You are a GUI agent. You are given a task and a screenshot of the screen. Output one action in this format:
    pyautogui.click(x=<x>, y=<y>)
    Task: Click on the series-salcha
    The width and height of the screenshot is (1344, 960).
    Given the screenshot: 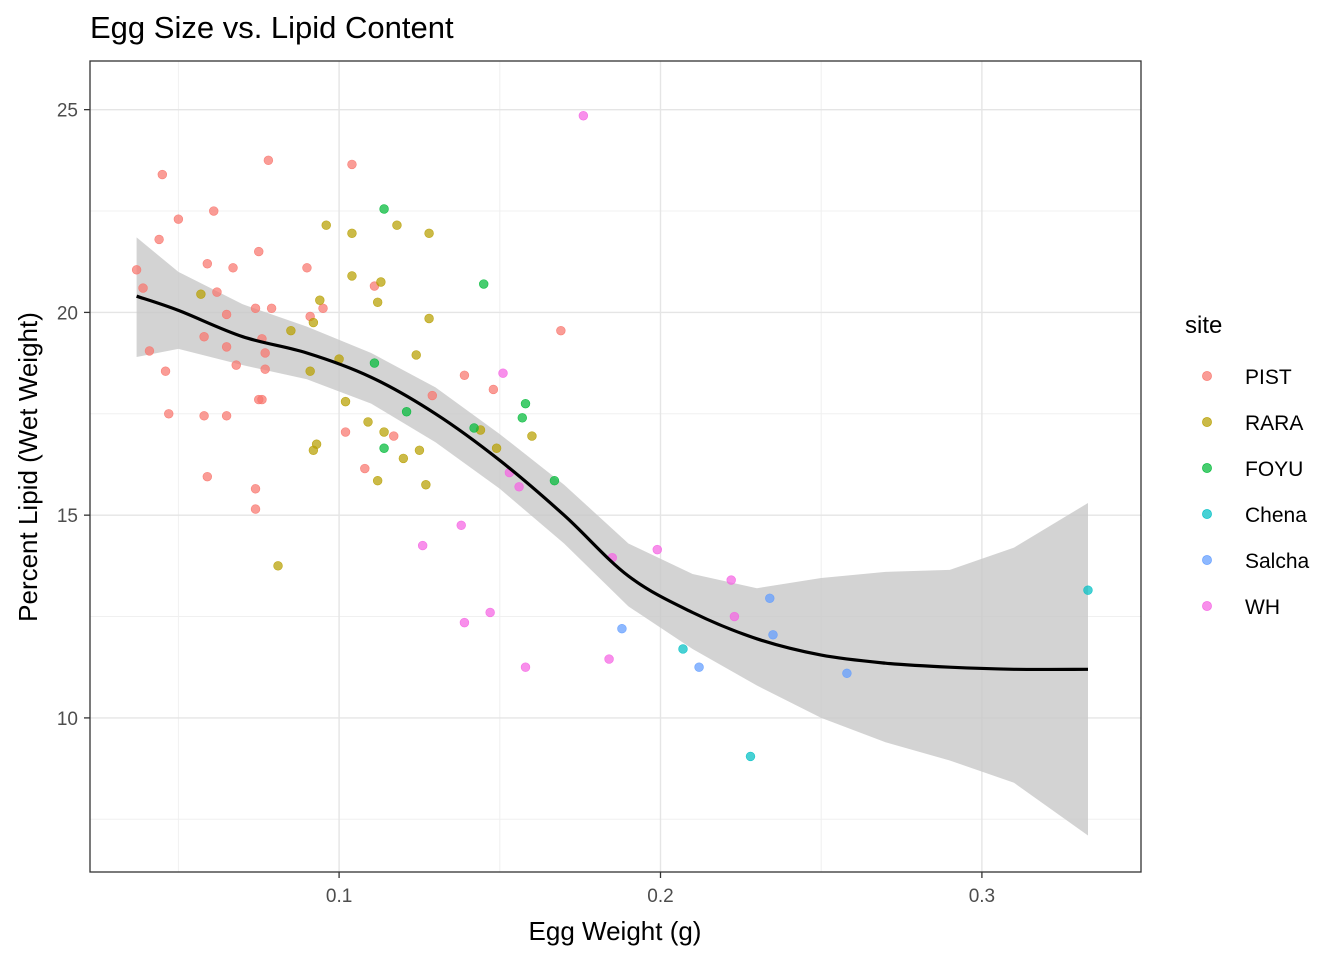 What is the action you would take?
    pyautogui.click(x=734, y=636)
    